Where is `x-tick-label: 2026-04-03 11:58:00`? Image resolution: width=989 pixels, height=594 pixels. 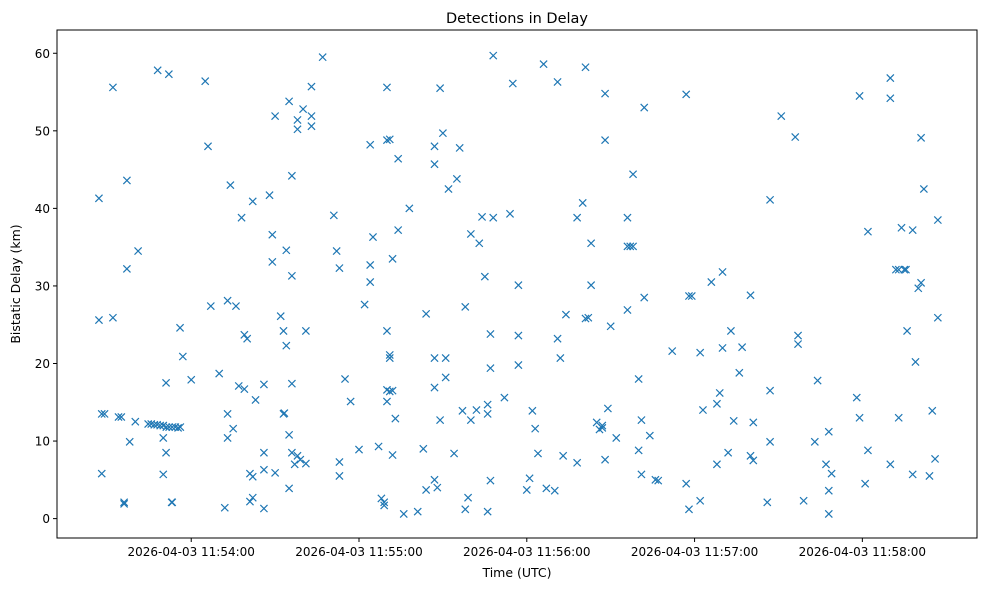
x-tick-label: 2026-04-03 11:58:00 is located at coordinates (862, 552).